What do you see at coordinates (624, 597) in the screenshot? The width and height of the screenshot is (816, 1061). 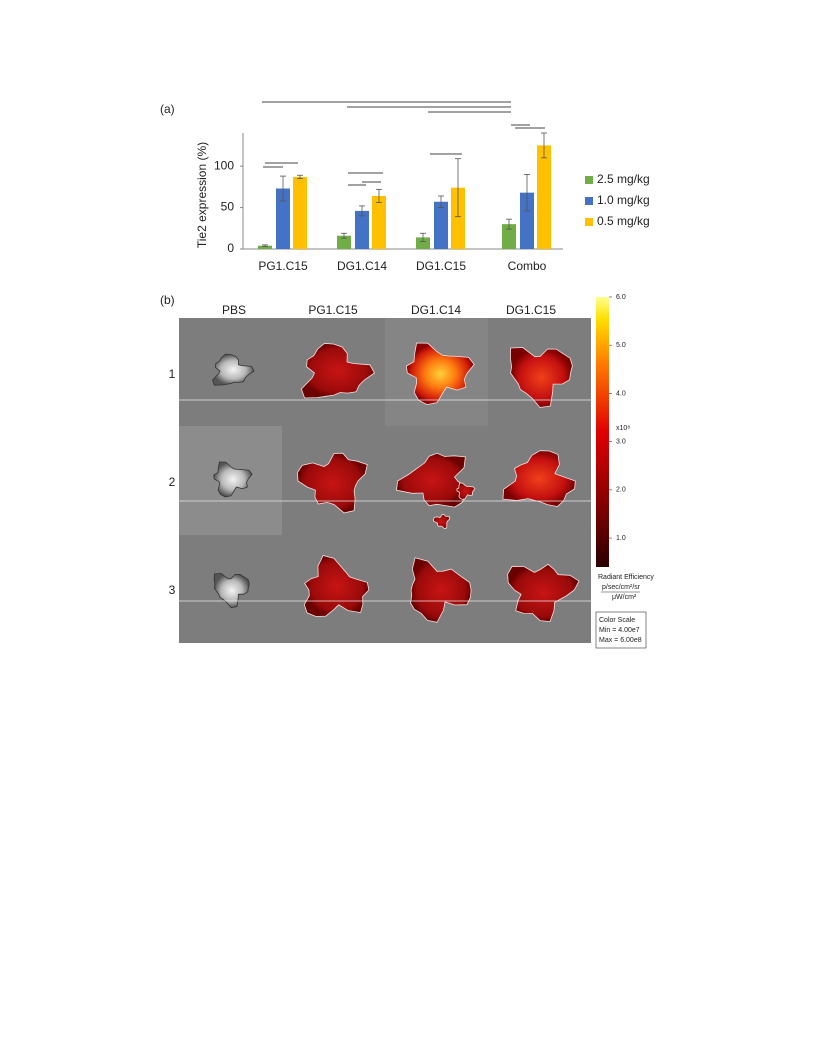 I see `colorbar-unit-denominator: μW/cm²` at bounding box center [624, 597].